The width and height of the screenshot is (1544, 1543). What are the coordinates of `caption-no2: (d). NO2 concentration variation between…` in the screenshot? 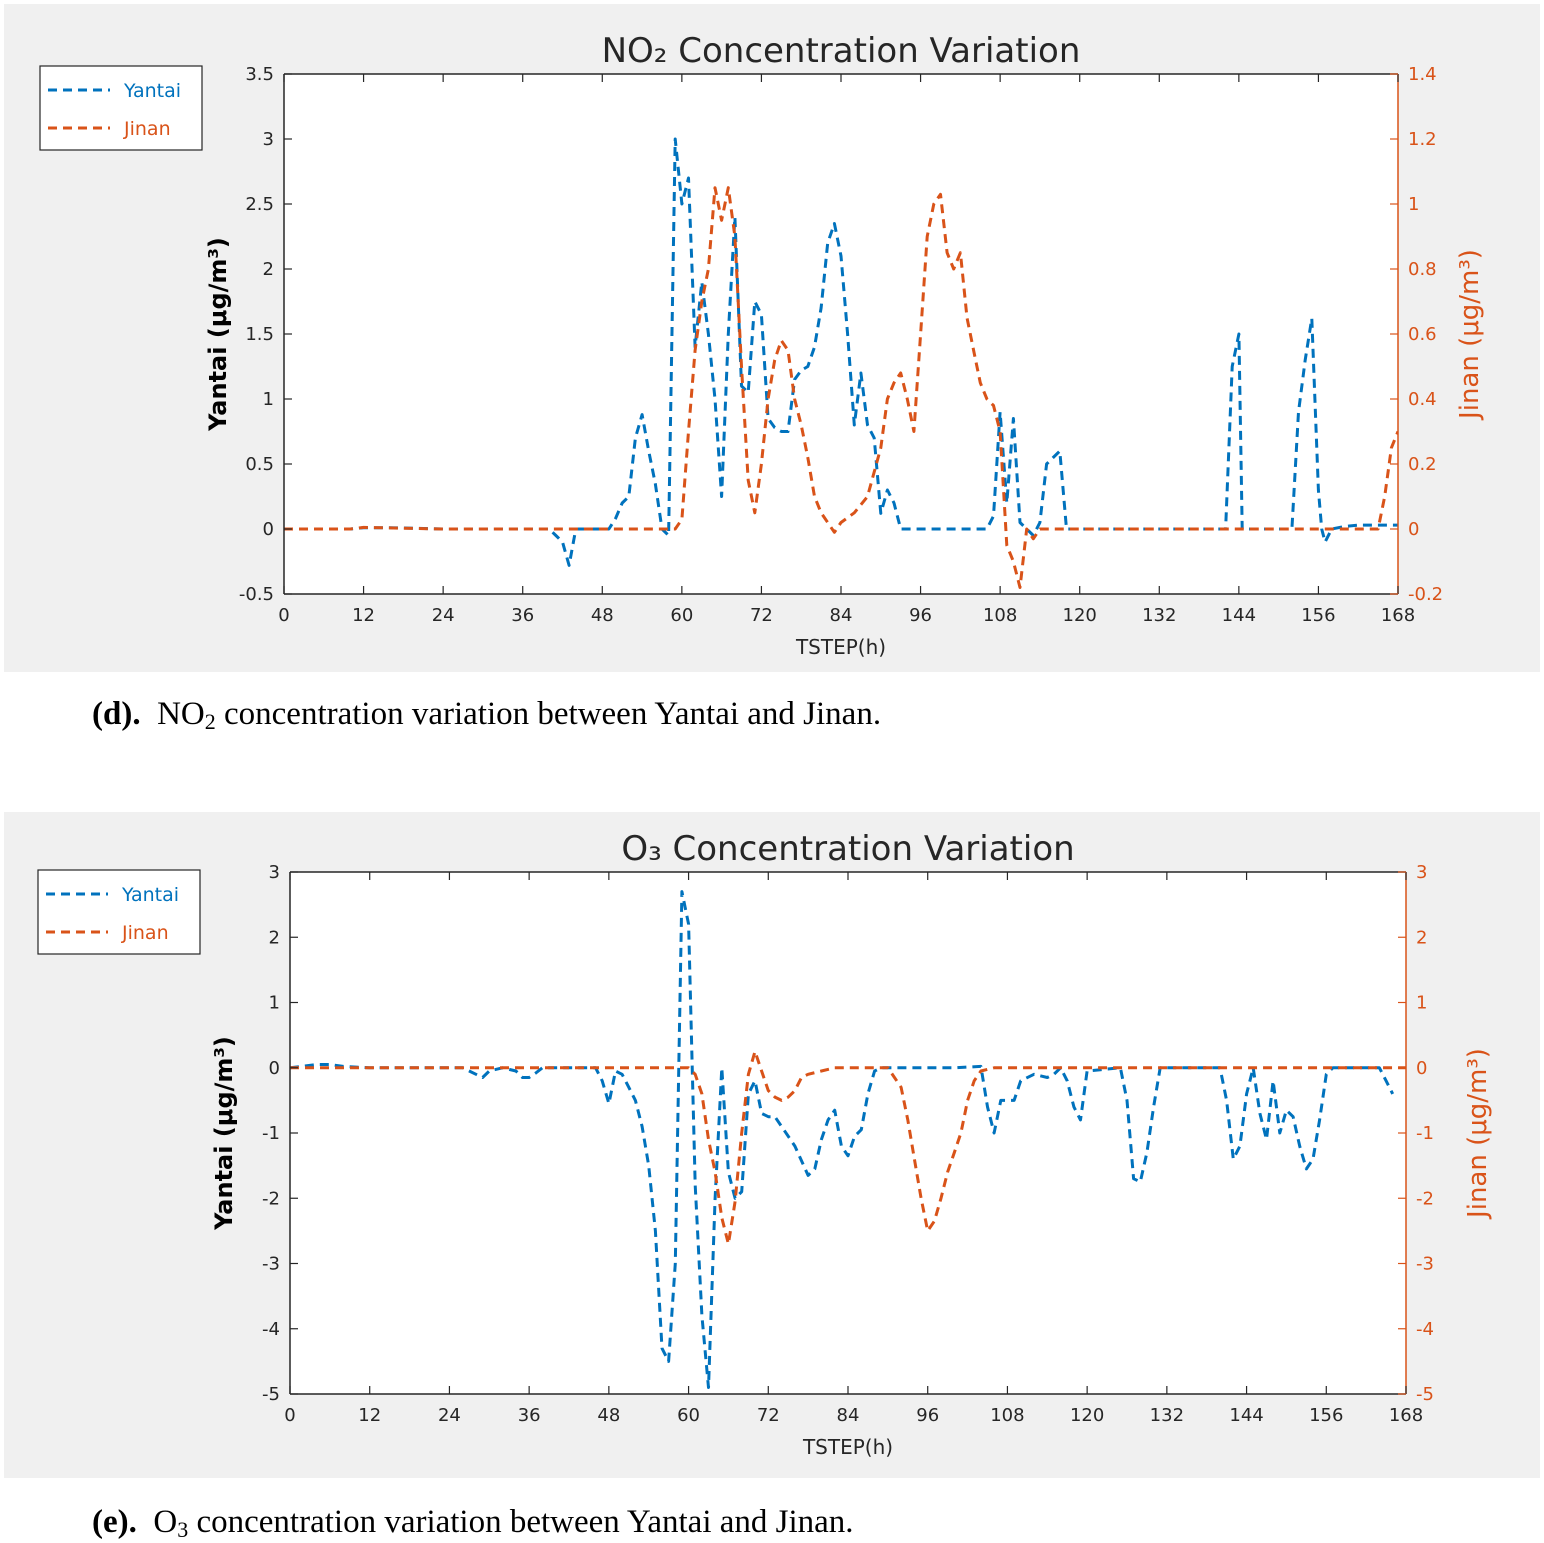 It's located at (486, 714).